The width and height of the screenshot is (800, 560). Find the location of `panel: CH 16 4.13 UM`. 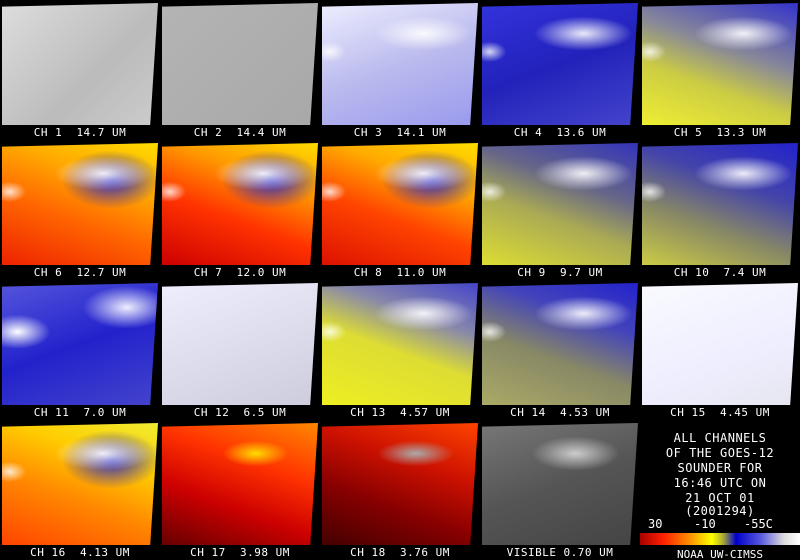

panel: CH 16 4.13 UM is located at coordinates (80, 490).